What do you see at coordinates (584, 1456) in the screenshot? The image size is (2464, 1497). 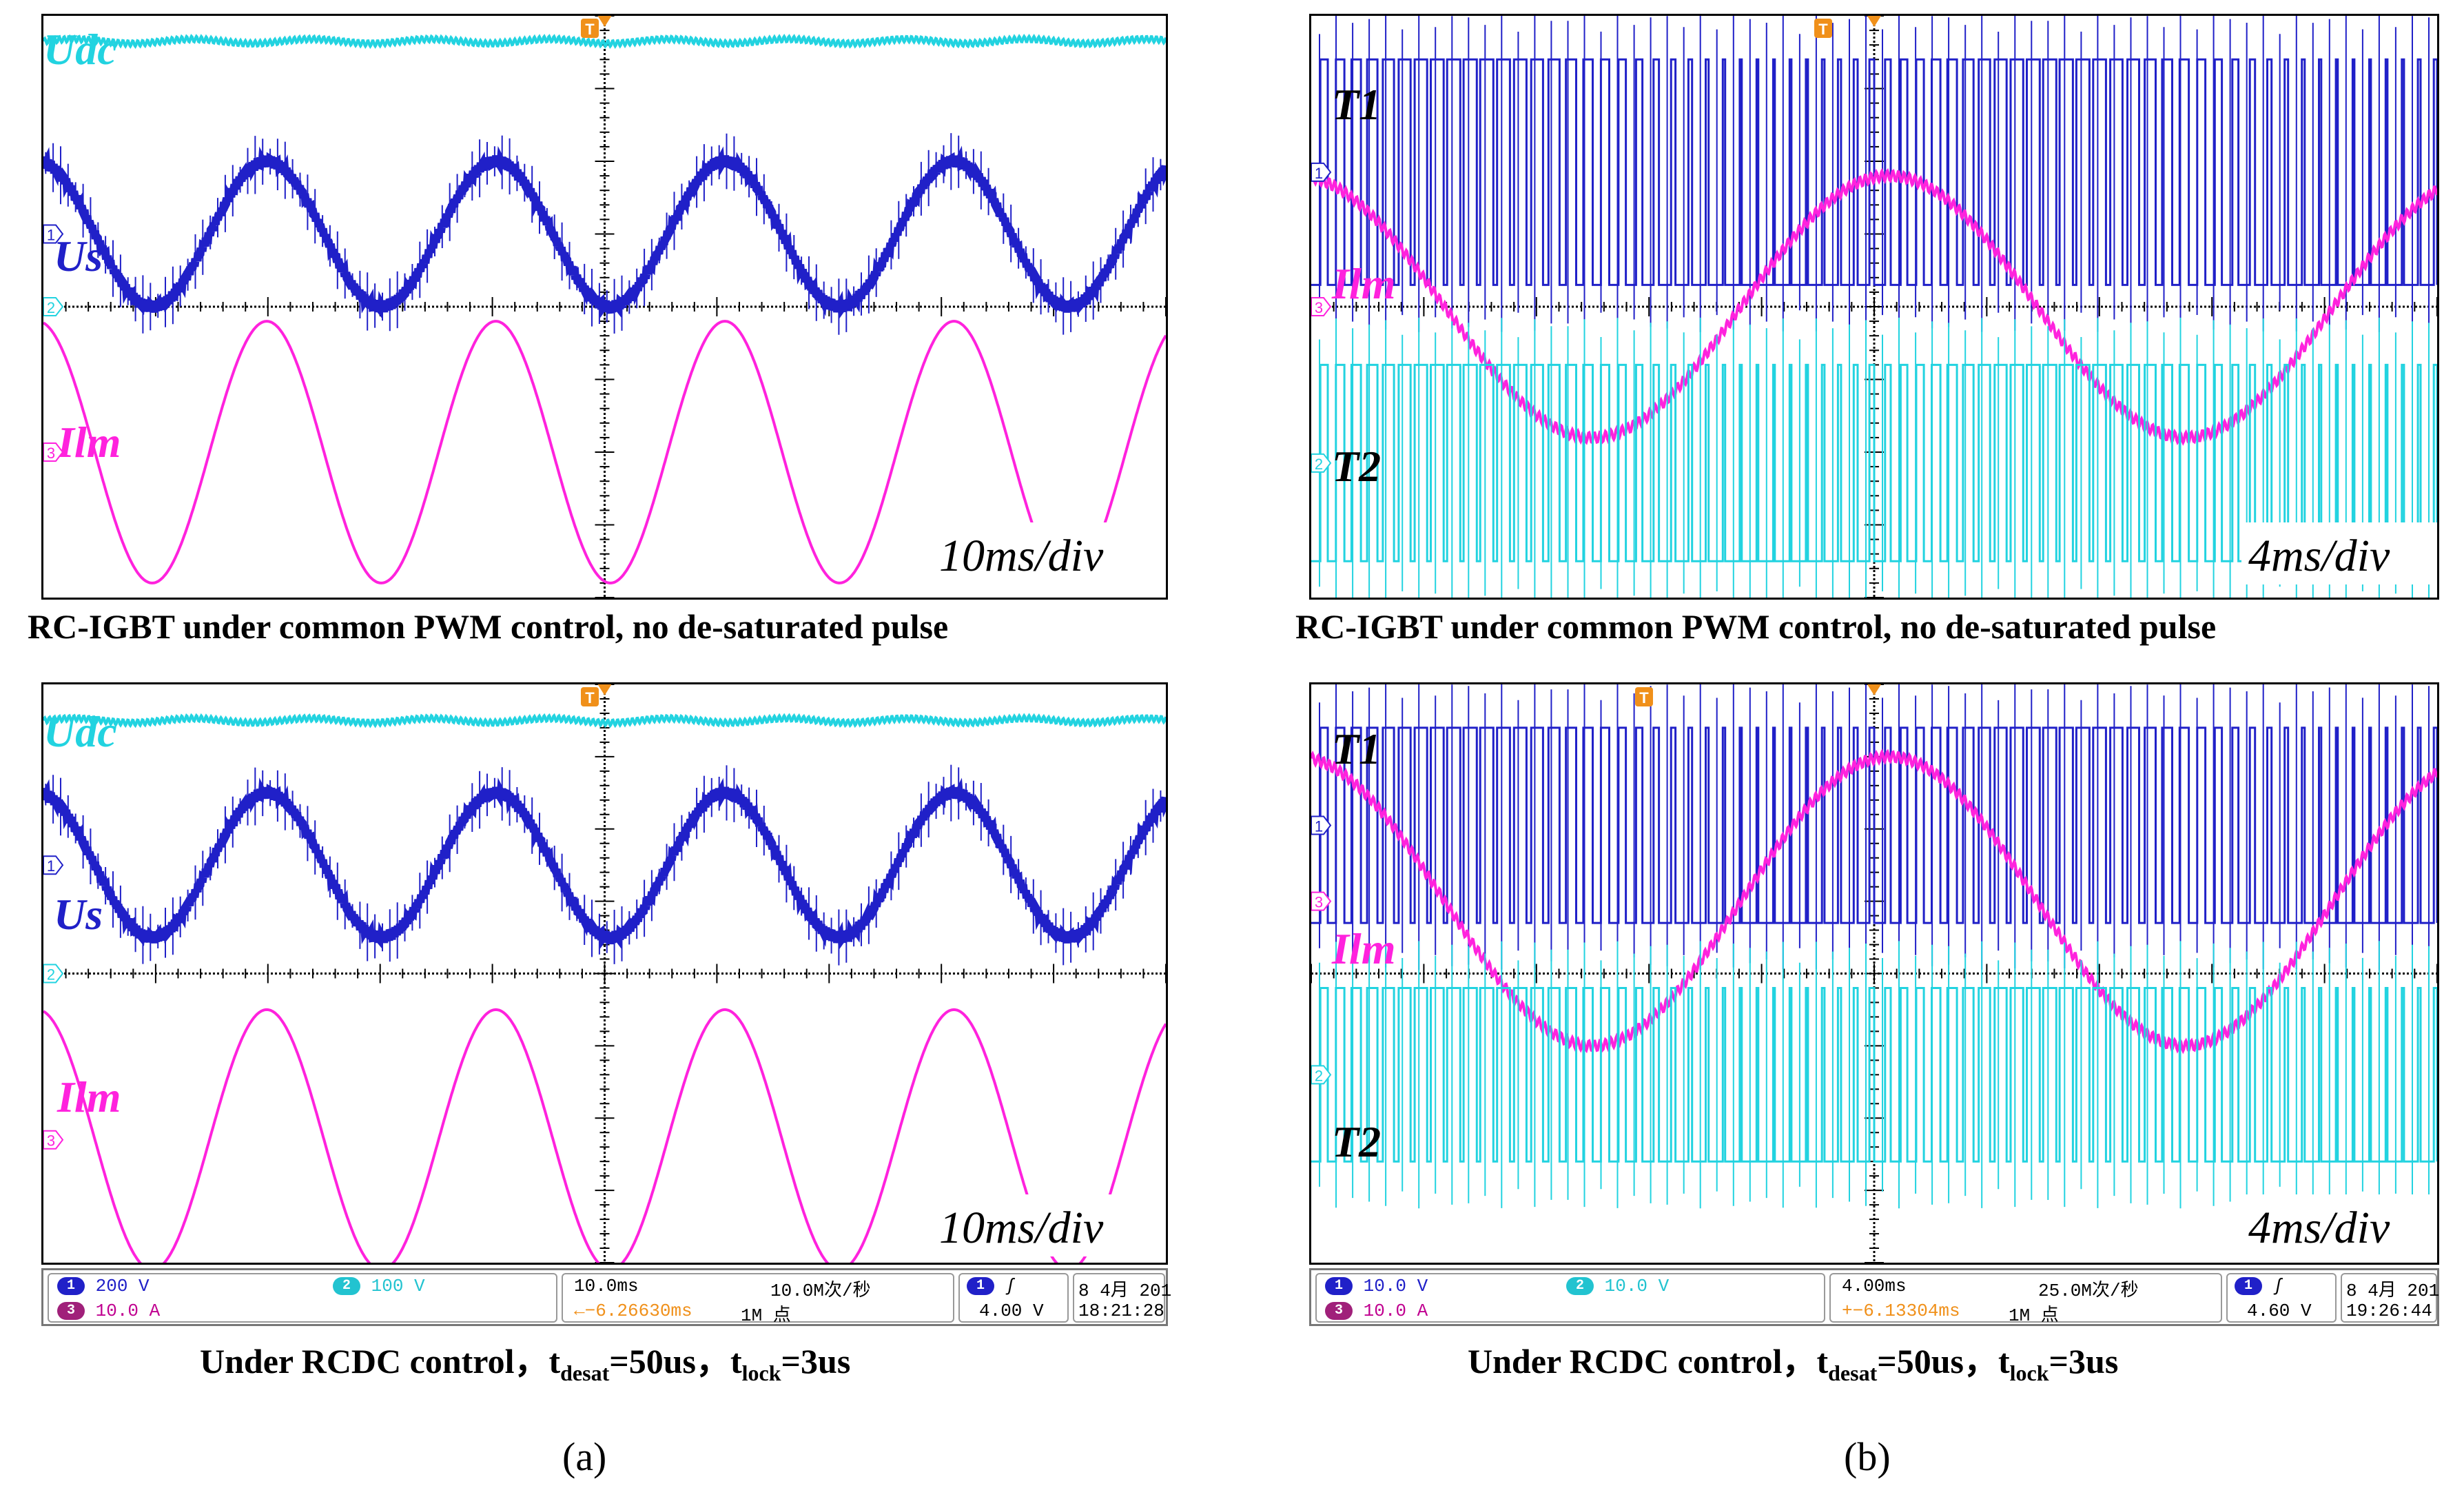 I see `sub-label-a: (a)` at bounding box center [584, 1456].